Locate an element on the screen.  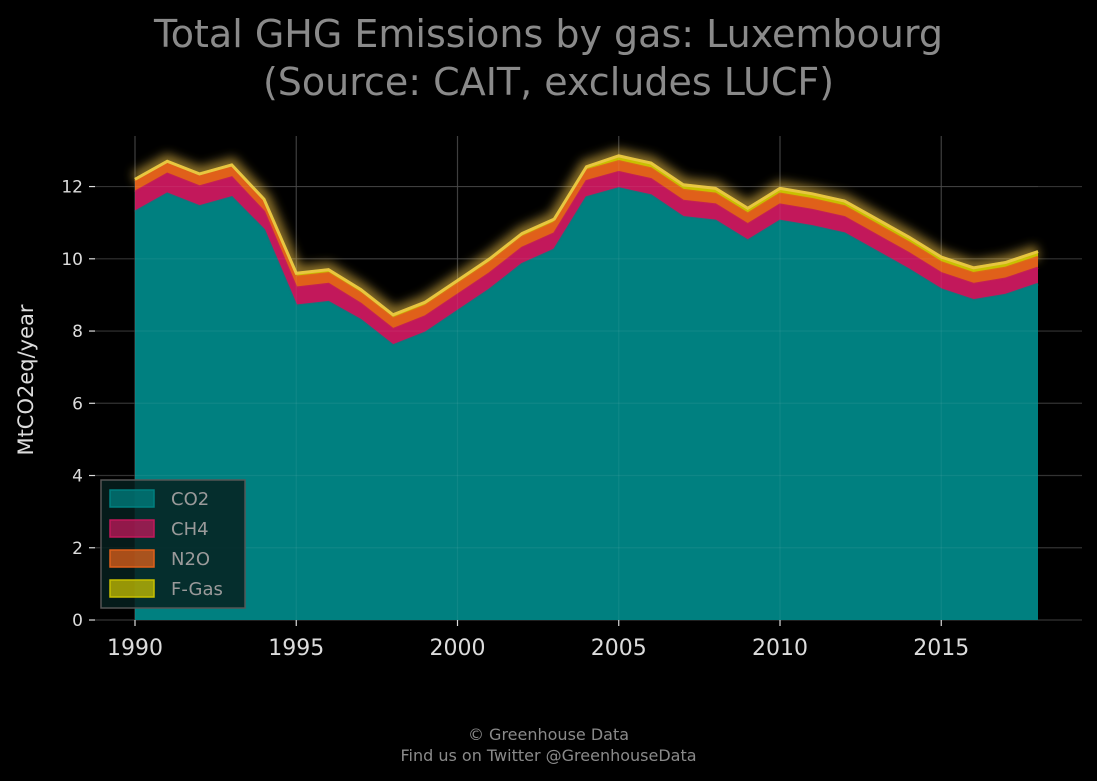
x-axis: 1990 1995 2000 2005 2010 2015 is located at coordinates (538, 640).